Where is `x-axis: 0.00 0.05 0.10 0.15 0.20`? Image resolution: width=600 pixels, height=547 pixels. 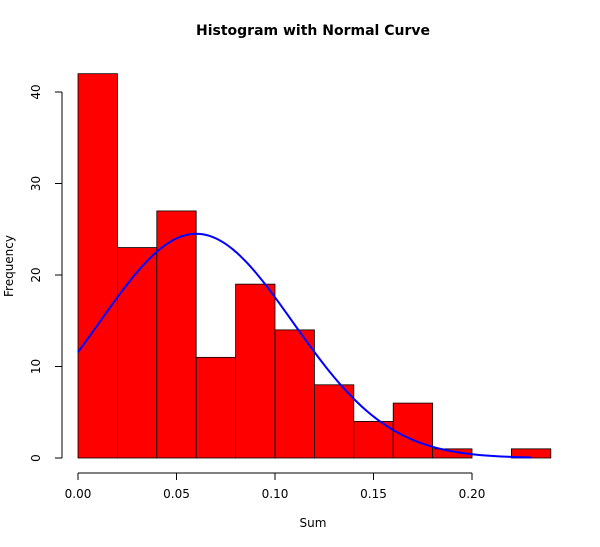
x-axis: 0.00 0.05 0.10 0.15 0.20 is located at coordinates (275, 486).